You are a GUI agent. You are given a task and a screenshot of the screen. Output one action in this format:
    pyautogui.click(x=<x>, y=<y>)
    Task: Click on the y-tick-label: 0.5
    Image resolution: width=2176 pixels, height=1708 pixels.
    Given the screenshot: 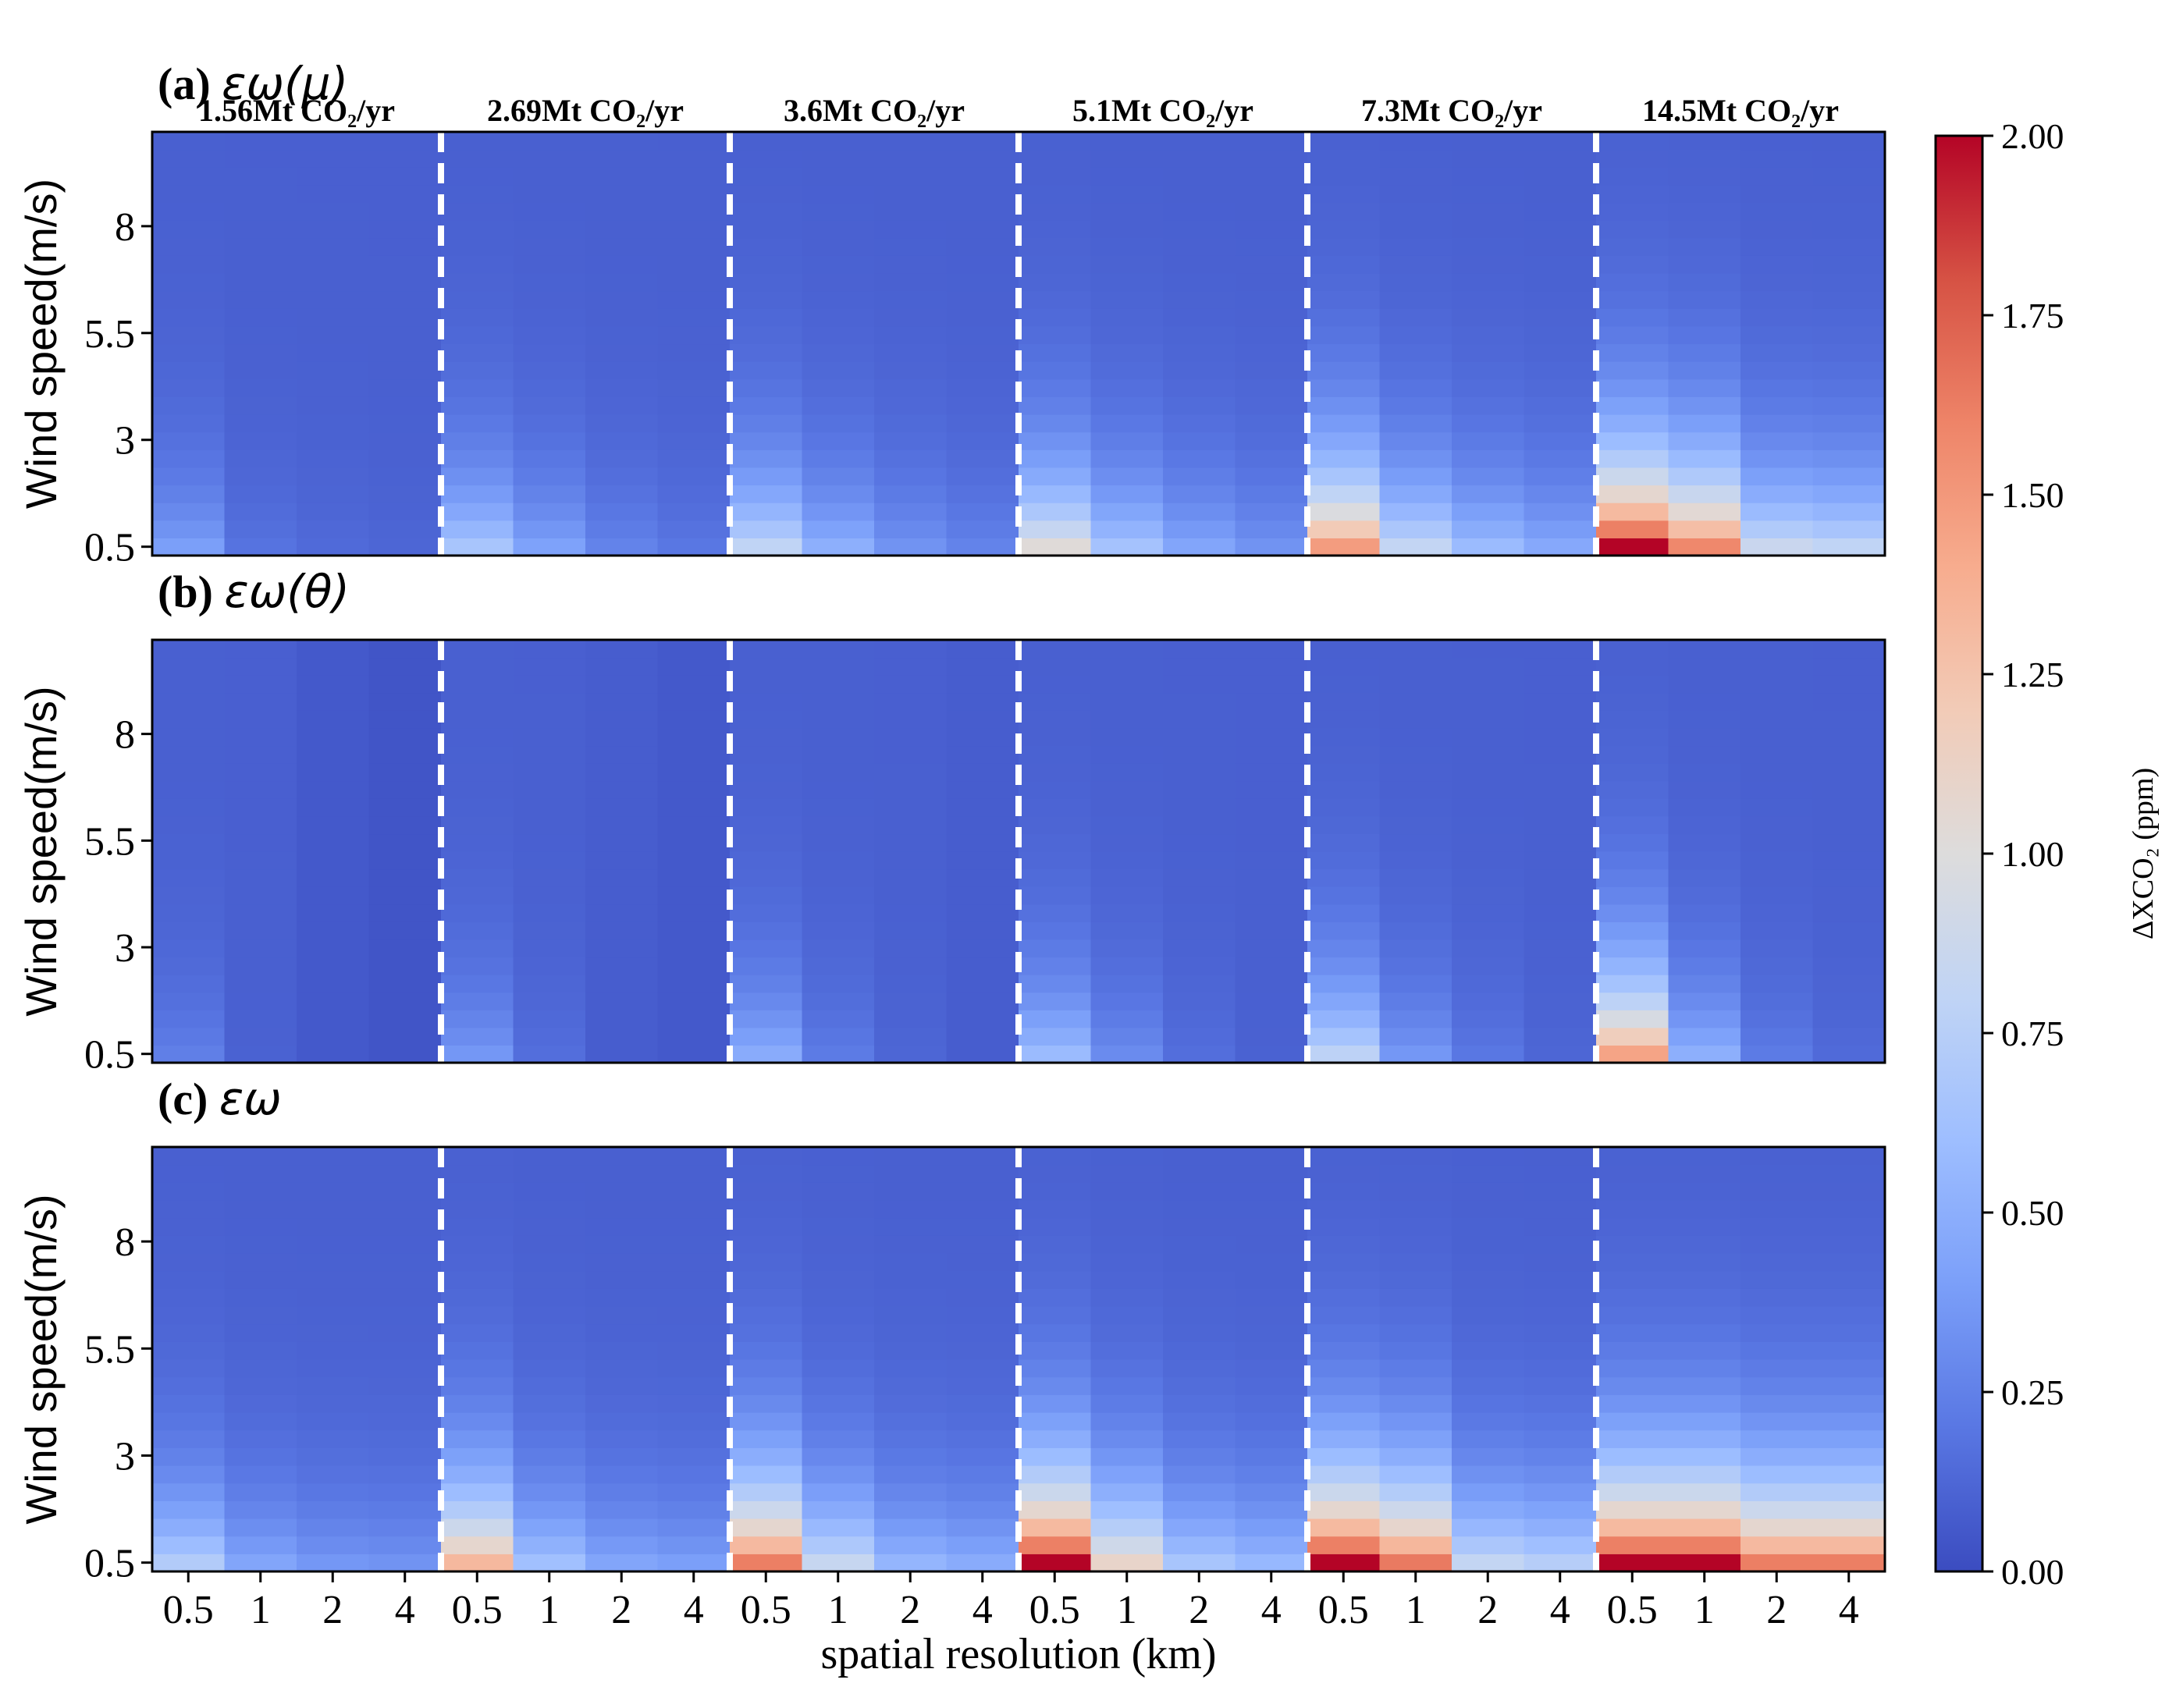 What is the action you would take?
    pyautogui.click(x=109, y=548)
    